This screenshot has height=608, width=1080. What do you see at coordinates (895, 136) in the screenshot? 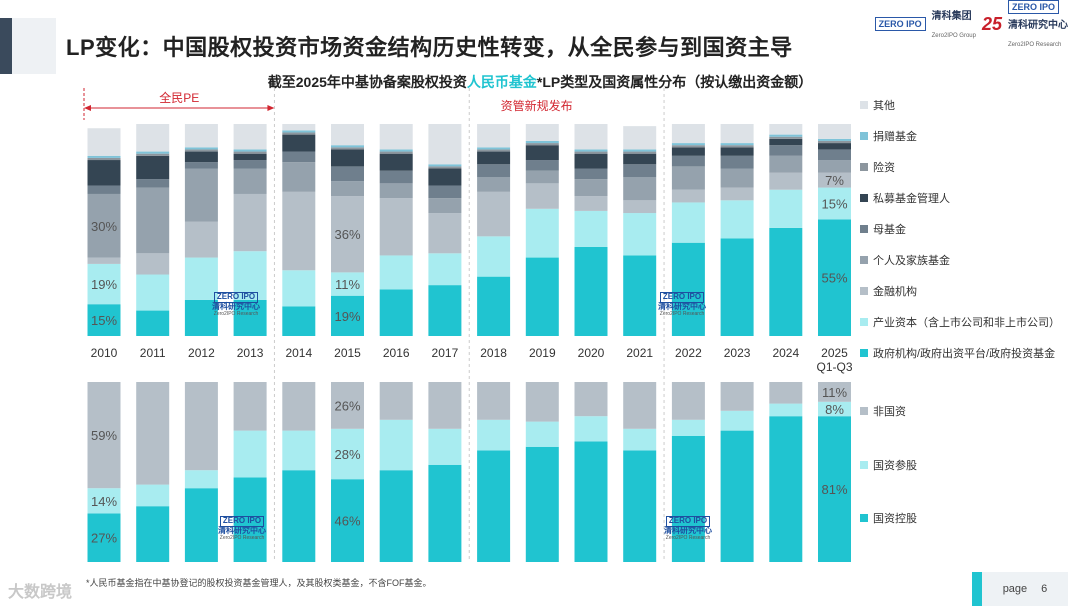
I see `lp-legend-label: 捐赠基金` at bounding box center [895, 136].